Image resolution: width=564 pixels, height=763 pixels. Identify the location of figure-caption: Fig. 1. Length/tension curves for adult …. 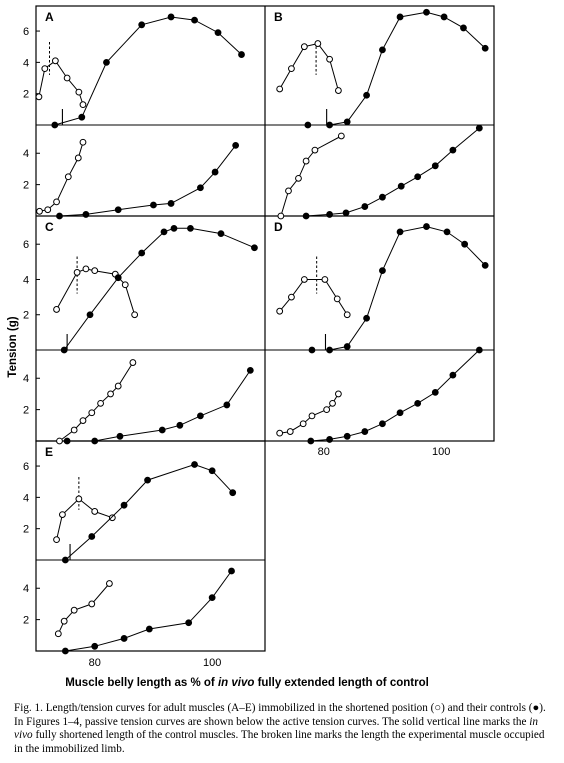
(280, 728).